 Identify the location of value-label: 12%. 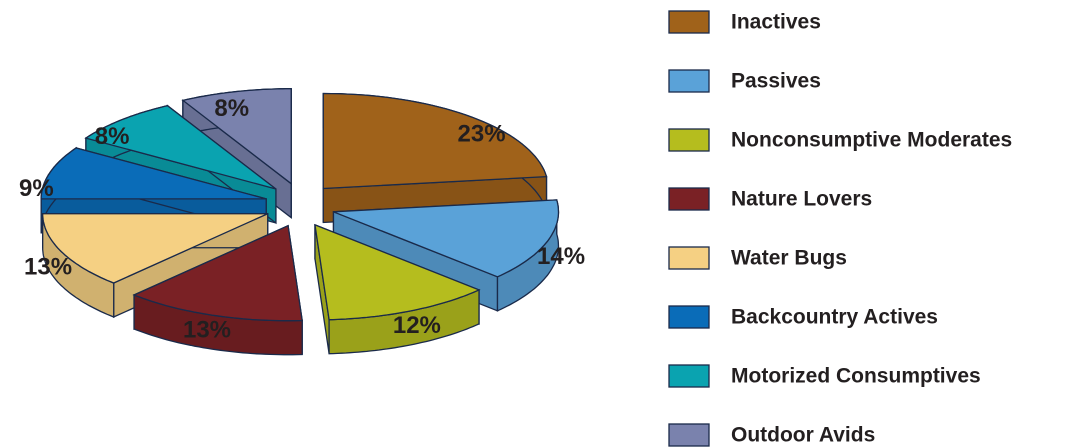
(417, 325).